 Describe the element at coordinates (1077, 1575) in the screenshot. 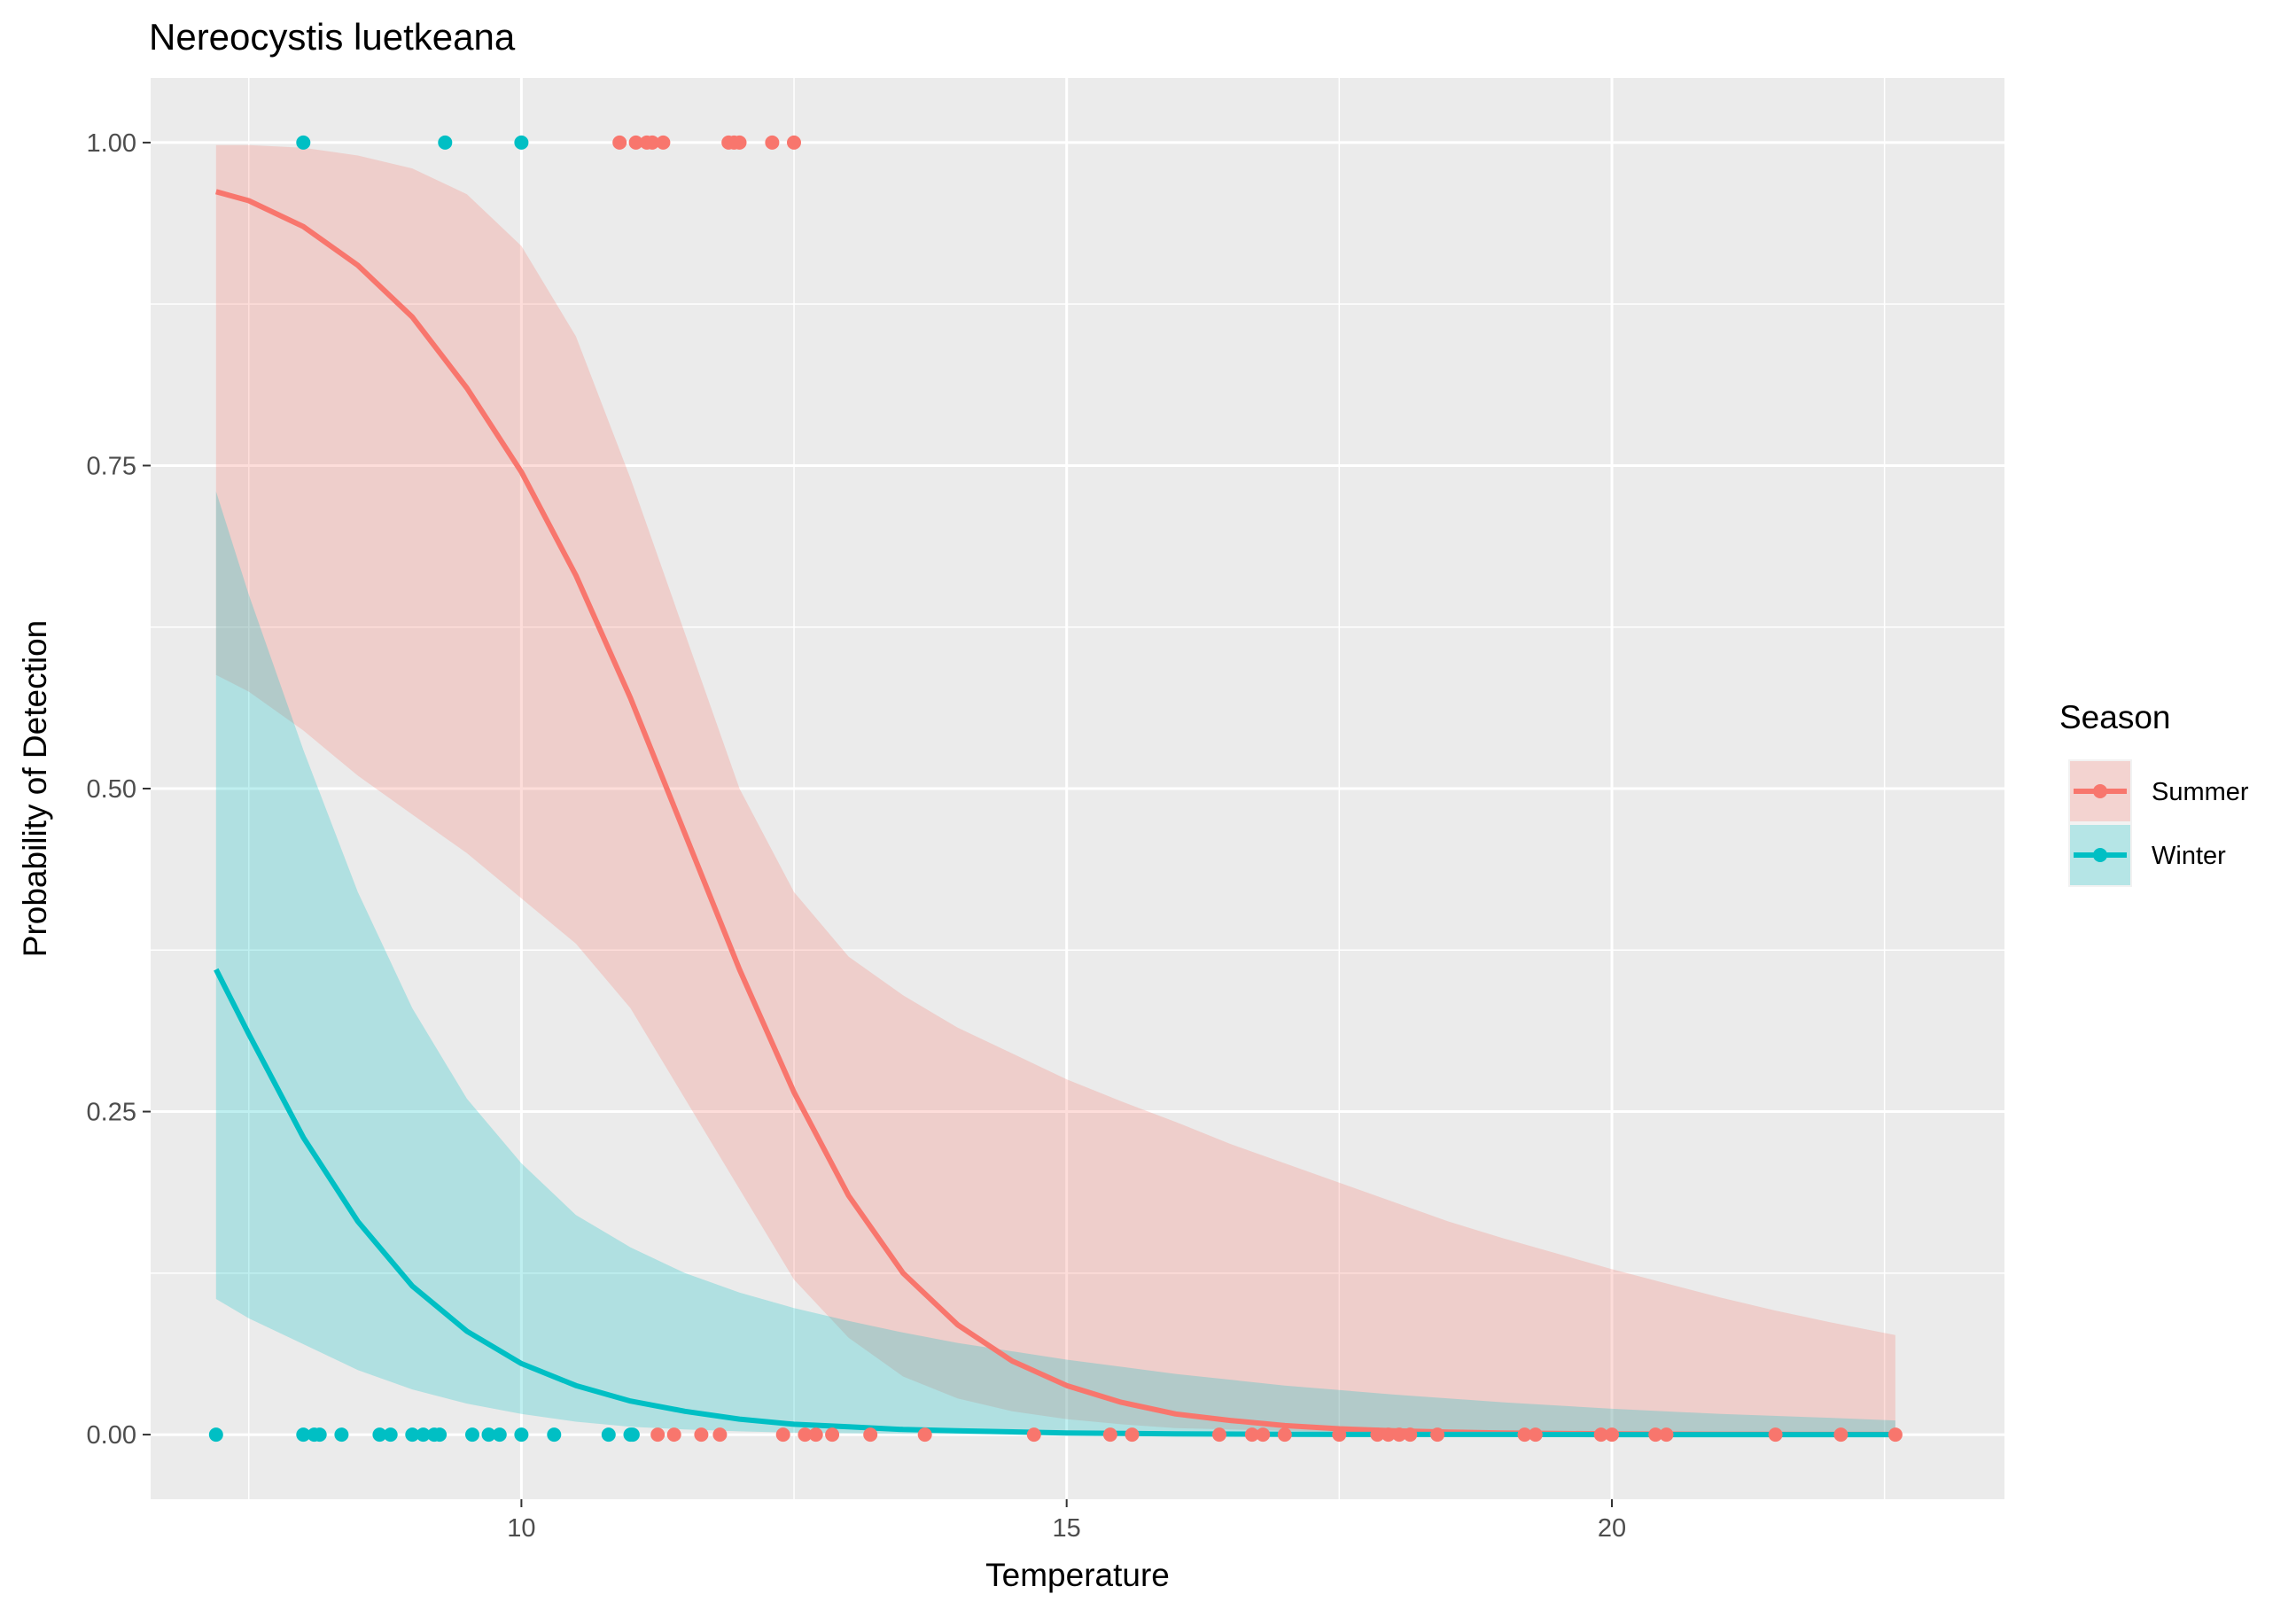

I see `x-axis-title: Temperature` at that location.